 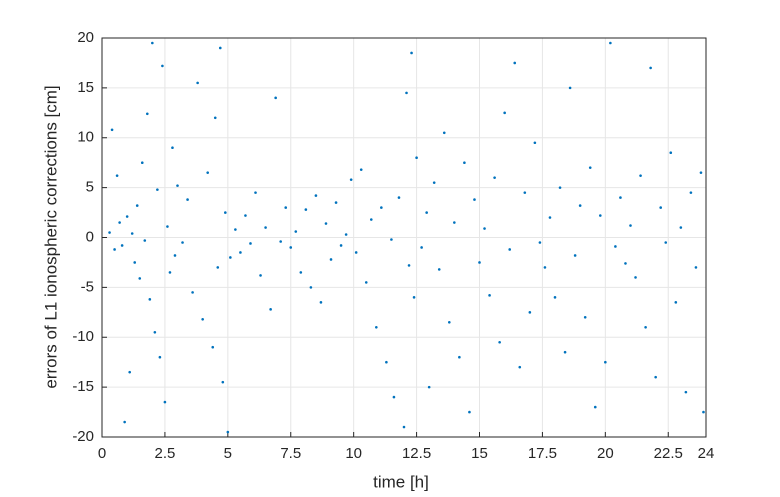 What do you see at coordinates (353, 453) in the screenshot?
I see `x-tick-label: 10` at bounding box center [353, 453].